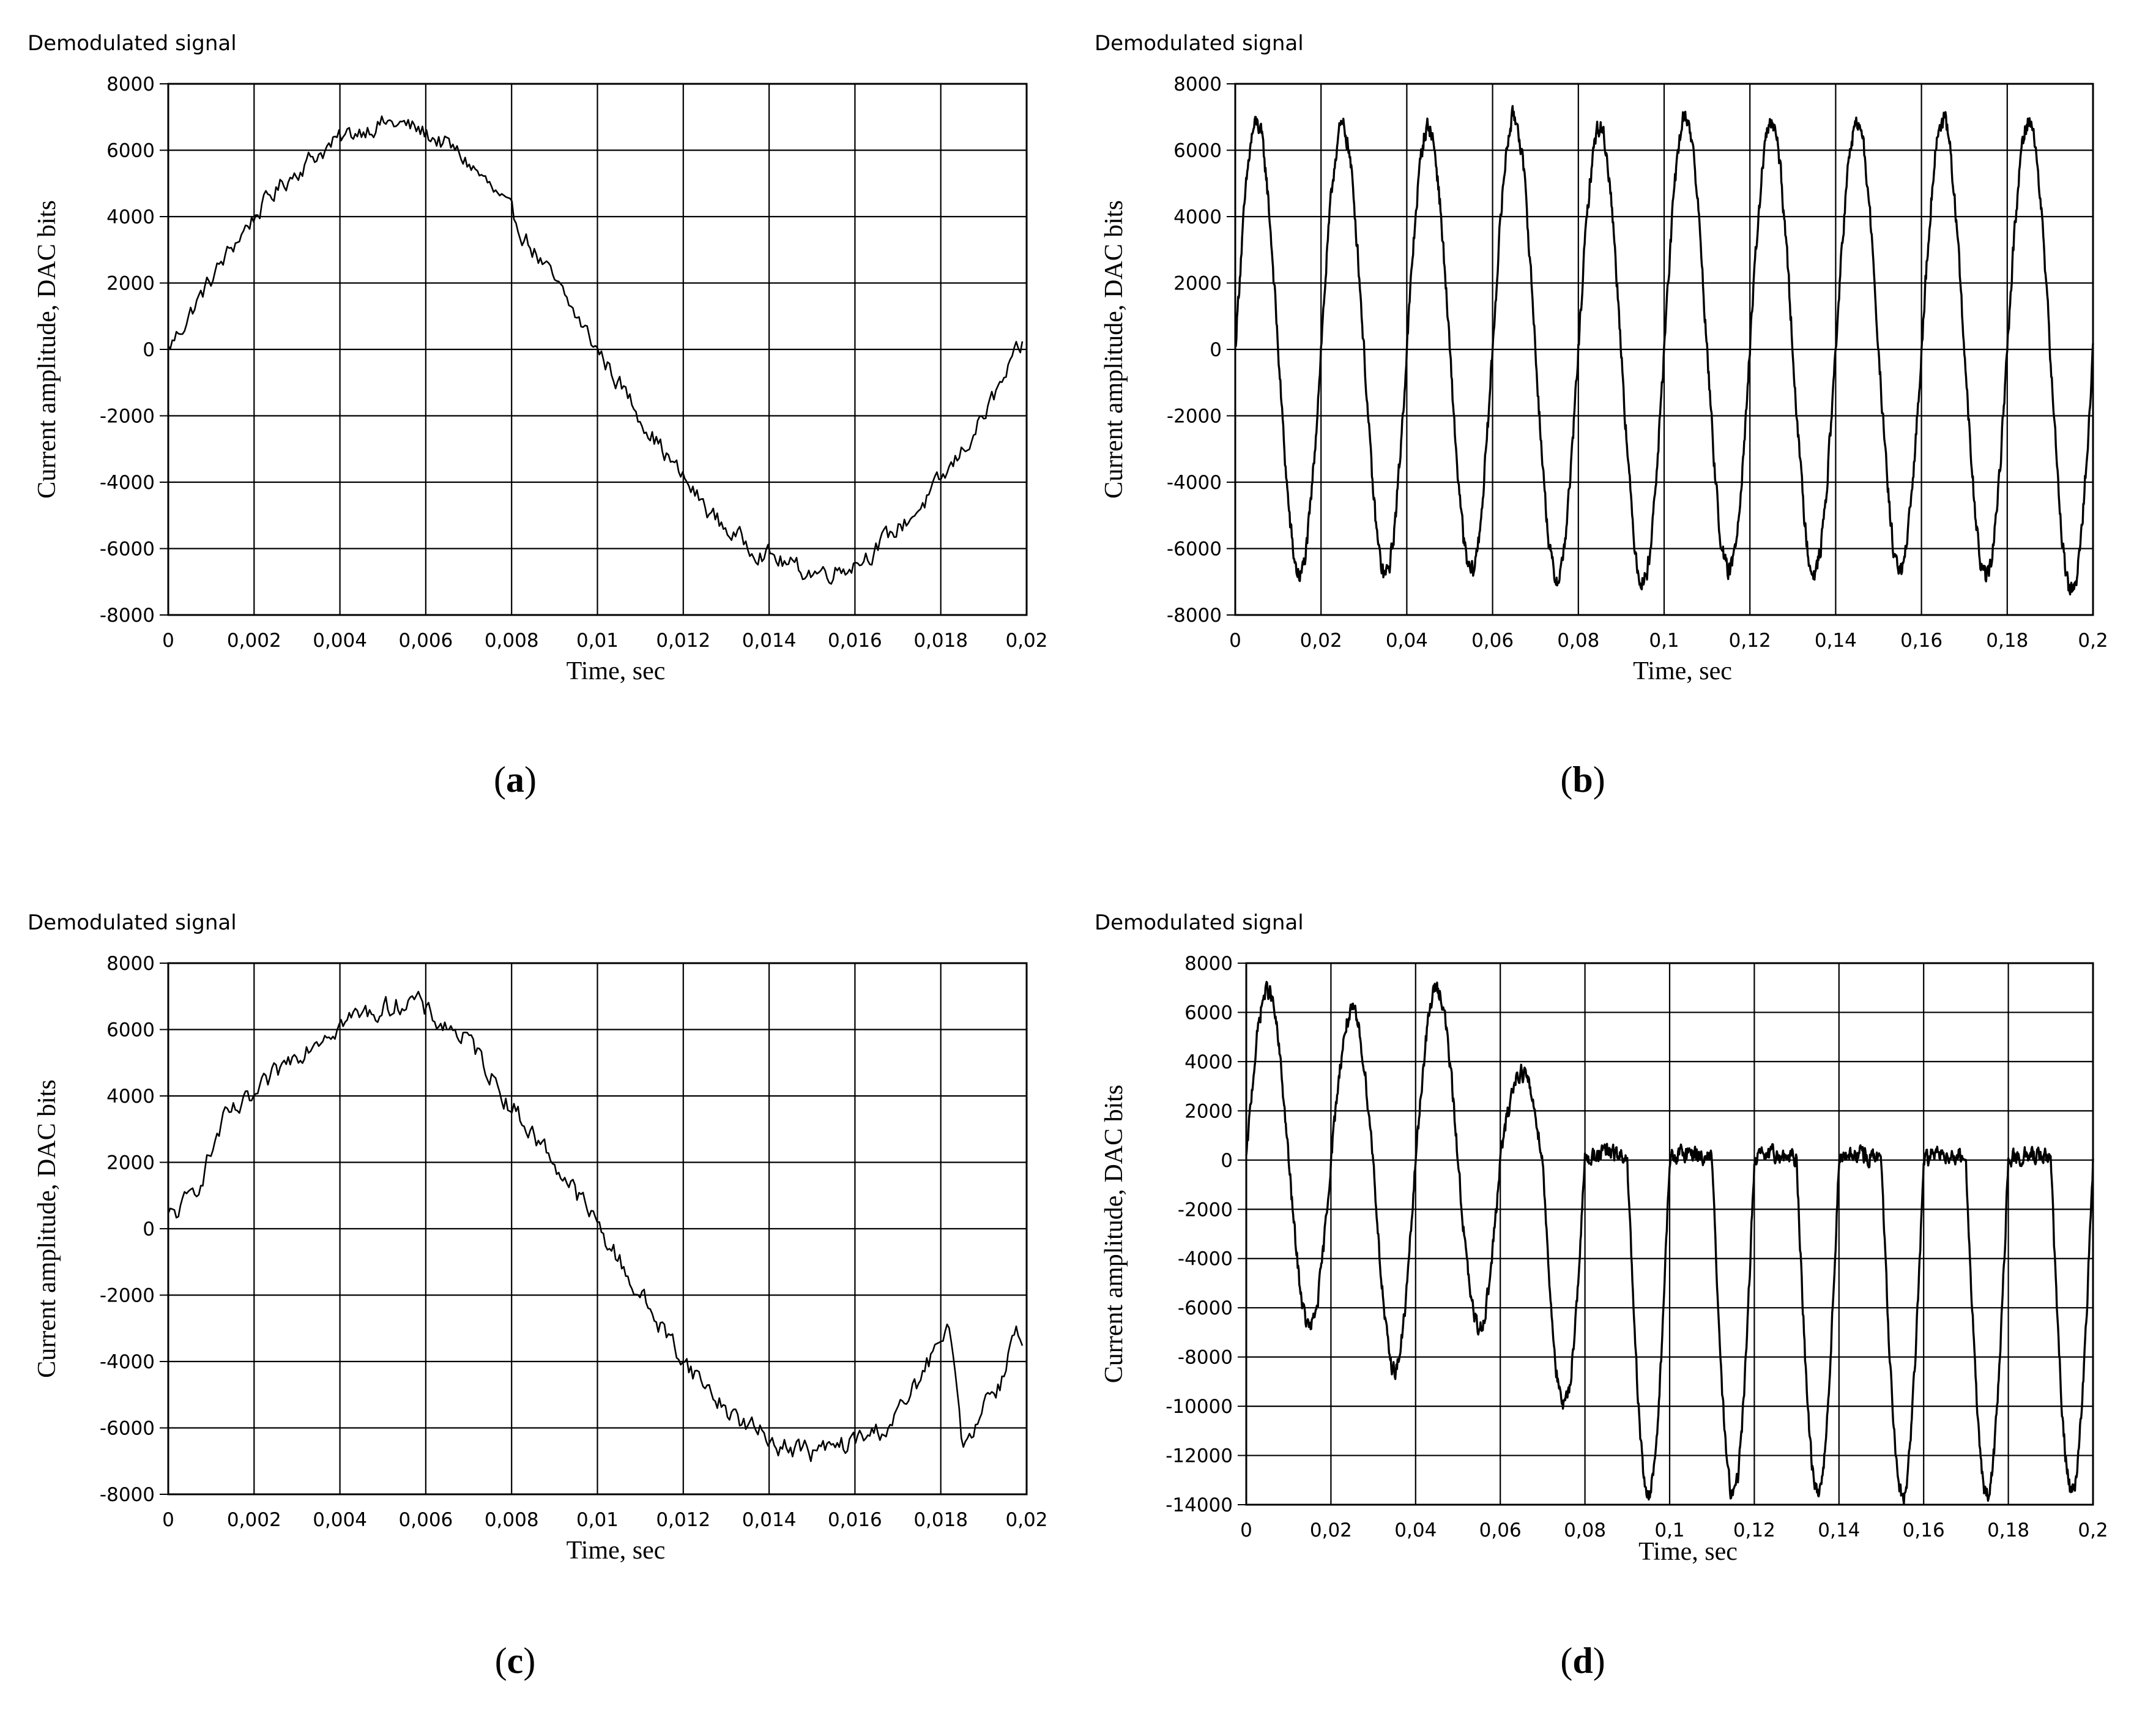  I want to click on y-tick-label: -12000, so click(1199, 1456).